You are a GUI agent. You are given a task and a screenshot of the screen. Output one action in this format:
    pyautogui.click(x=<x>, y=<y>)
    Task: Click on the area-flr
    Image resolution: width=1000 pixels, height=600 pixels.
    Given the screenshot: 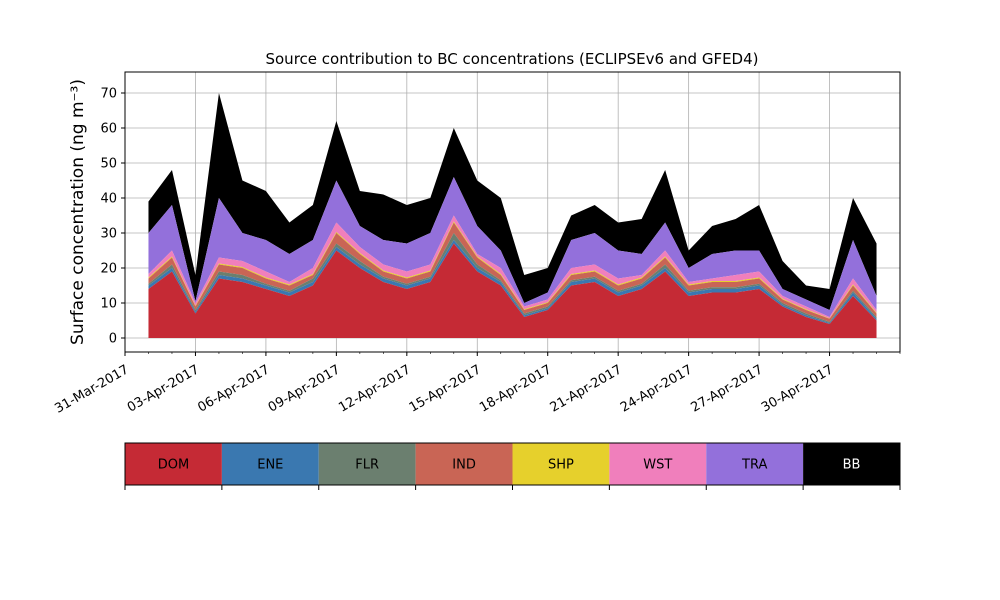 What is the action you would take?
    pyautogui.click(x=512, y=278)
    